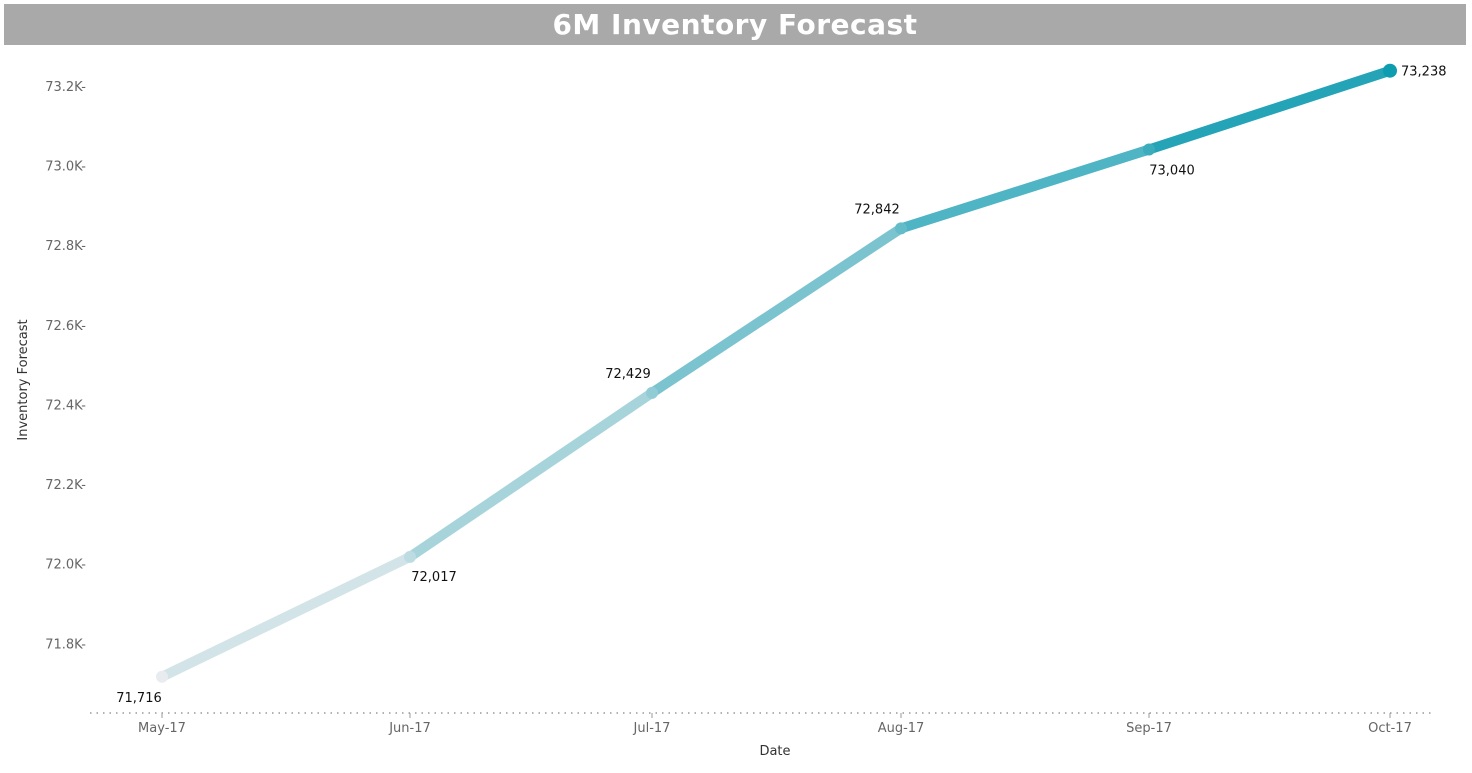 Image resolution: width=1472 pixels, height=773 pixels. What do you see at coordinates (65, 246) in the screenshot?
I see `y-tick-label: 72.8K-` at bounding box center [65, 246].